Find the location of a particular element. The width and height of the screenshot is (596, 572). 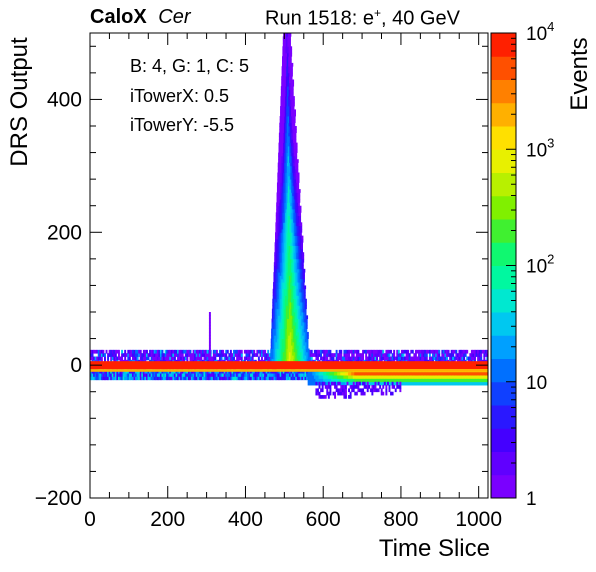

z-tick-label: 1 is located at coordinates (531, 499).